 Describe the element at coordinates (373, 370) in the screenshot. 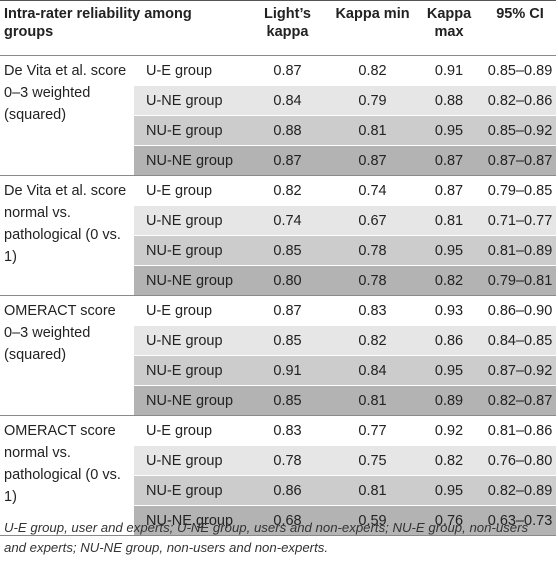

I see `kappa-min-cell: 0.84` at that location.